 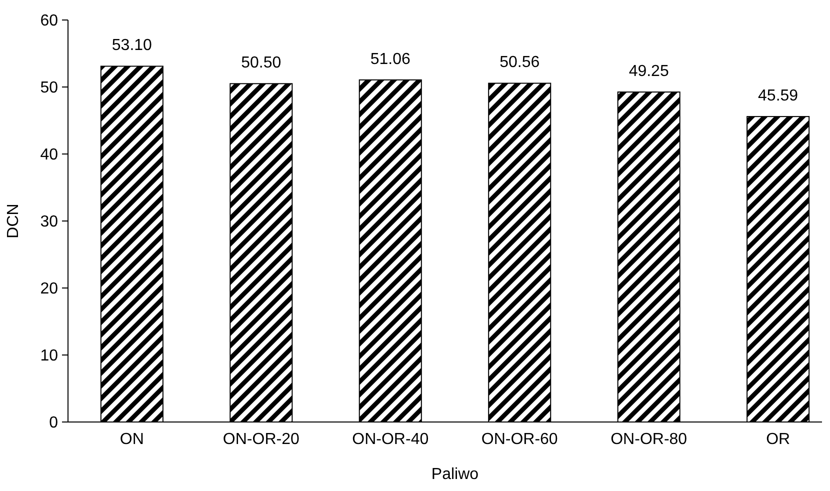 What do you see at coordinates (520, 63) in the screenshot?
I see `data-label: 50.56` at bounding box center [520, 63].